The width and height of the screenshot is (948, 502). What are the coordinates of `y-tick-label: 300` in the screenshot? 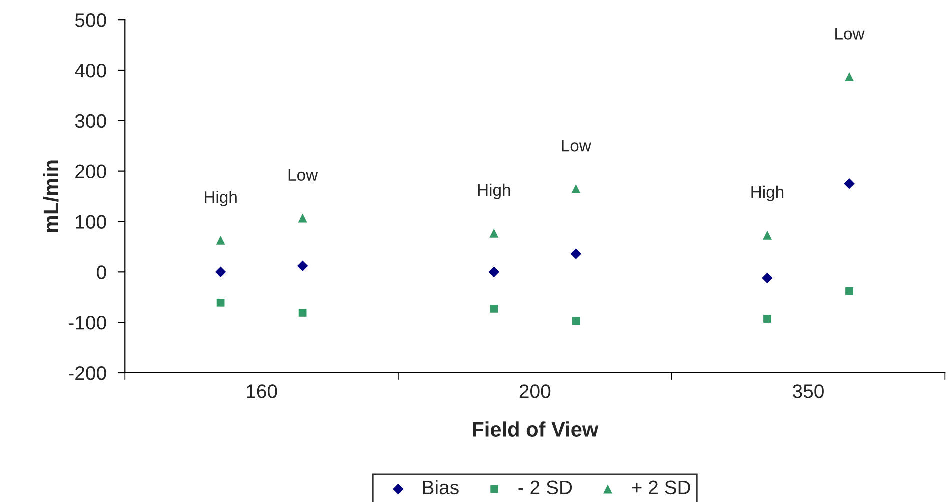 It's located at (90, 121).